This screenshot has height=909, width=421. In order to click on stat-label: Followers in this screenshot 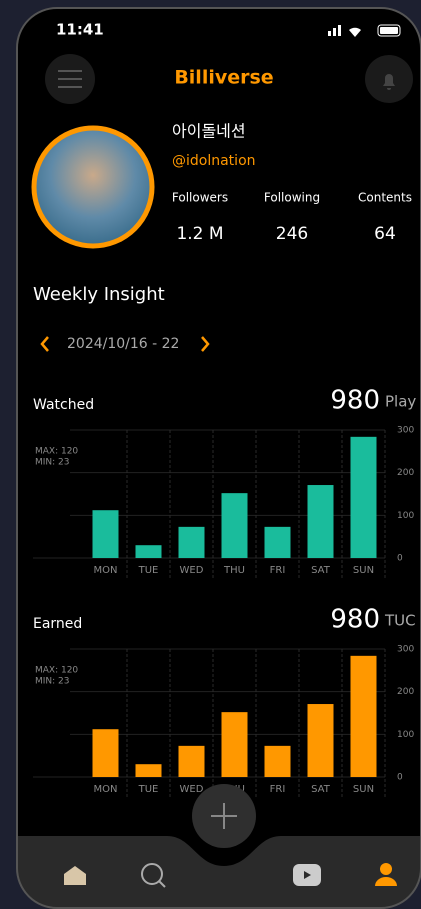, I will do `click(200, 198)`.